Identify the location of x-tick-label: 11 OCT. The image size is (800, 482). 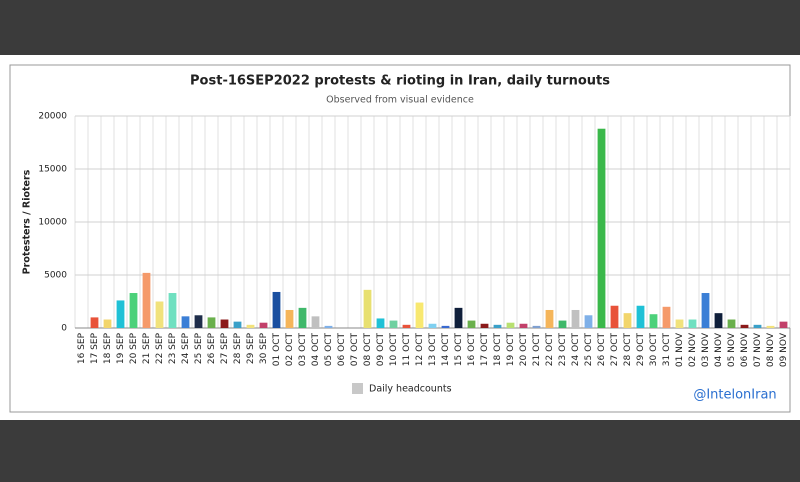
(407, 350).